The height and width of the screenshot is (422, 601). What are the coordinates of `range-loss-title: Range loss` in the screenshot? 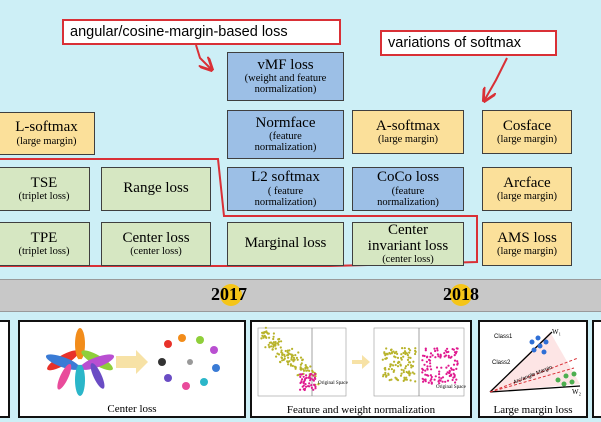 It's located at (156, 188).